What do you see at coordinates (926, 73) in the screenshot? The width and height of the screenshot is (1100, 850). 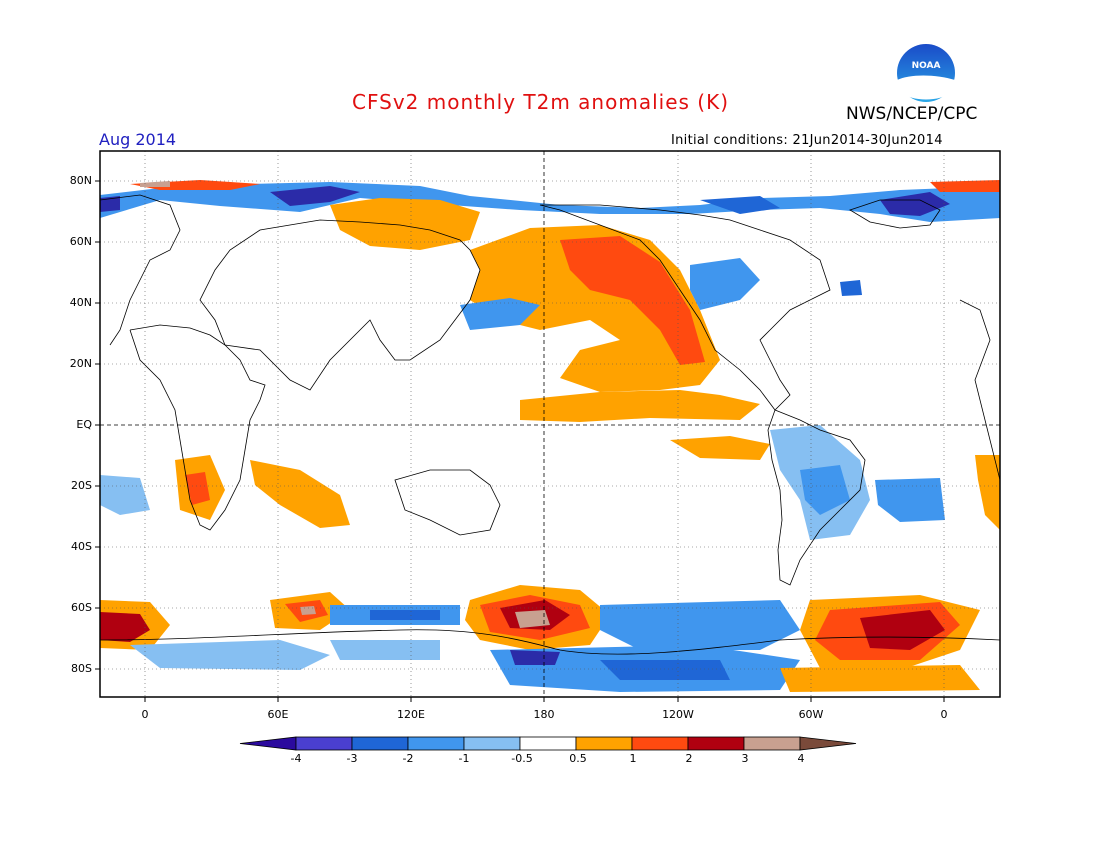 I see `noaa-logo: NOAA` at bounding box center [926, 73].